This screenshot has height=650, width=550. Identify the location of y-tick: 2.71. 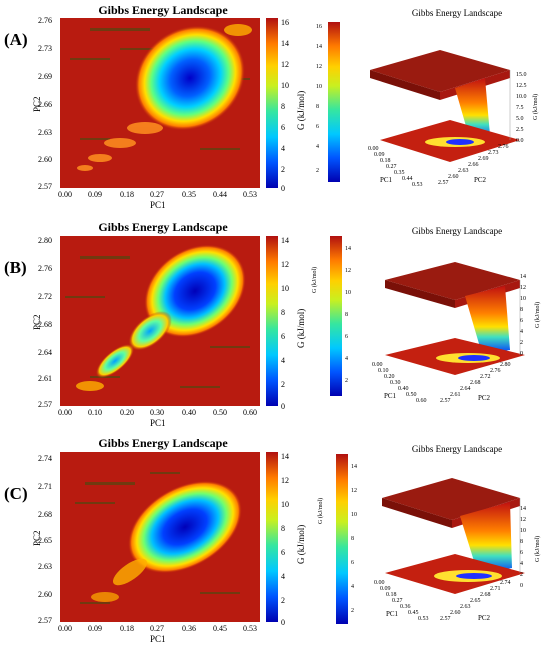
(45, 486).